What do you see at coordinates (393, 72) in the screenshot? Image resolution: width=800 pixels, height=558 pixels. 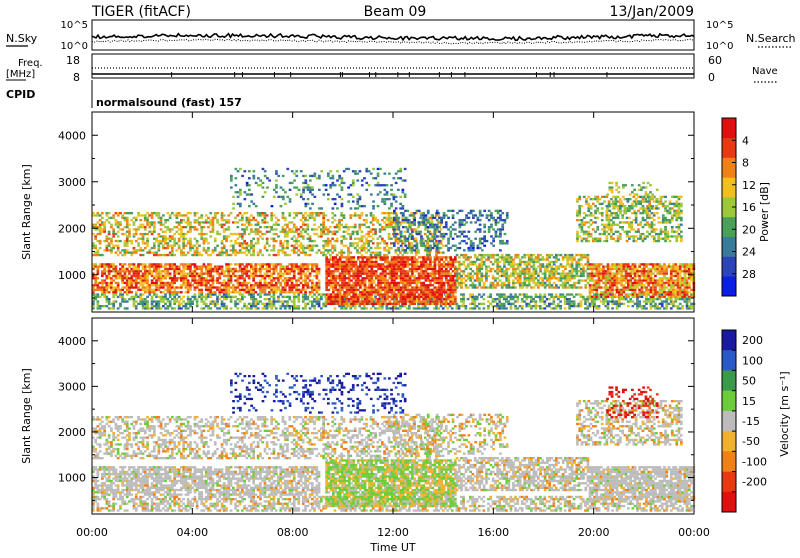 I see `freq-trace` at bounding box center [393, 72].